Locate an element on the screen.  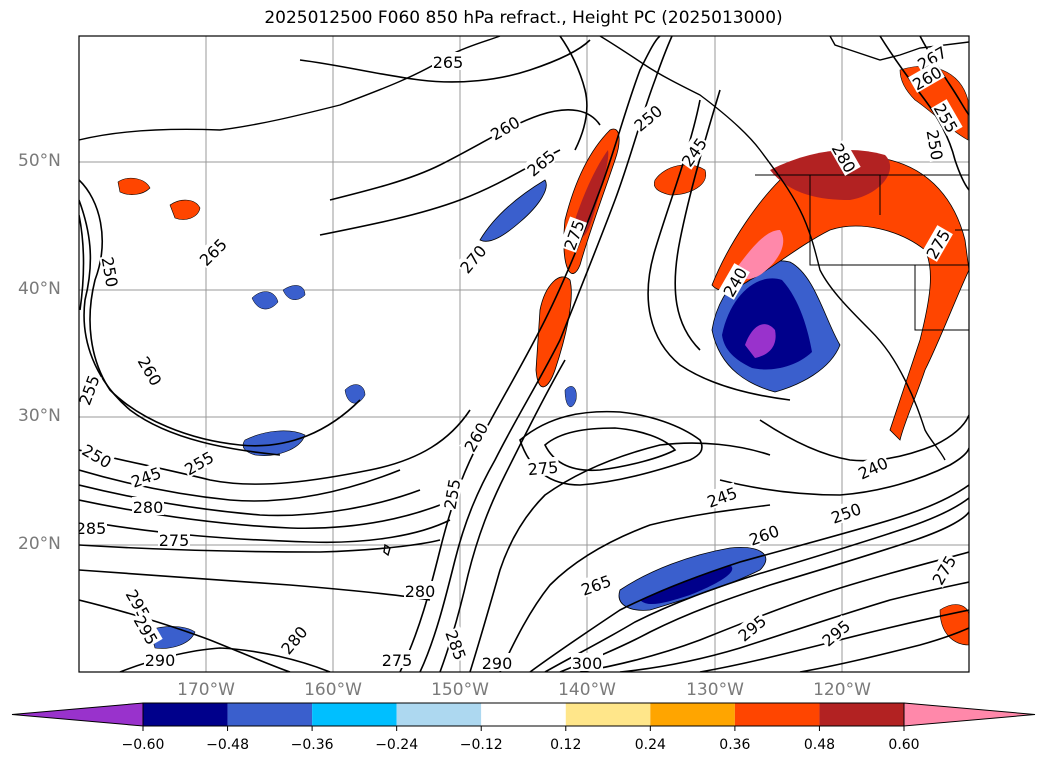
colorbar-frame is located at coordinates (523, 714).